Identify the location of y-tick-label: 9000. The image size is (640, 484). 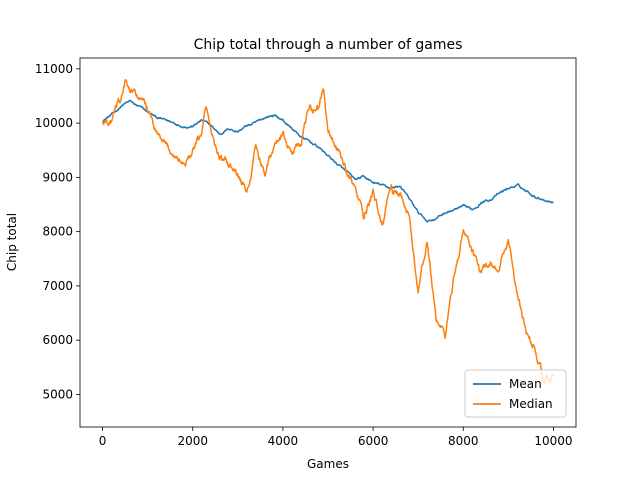
(57, 177).